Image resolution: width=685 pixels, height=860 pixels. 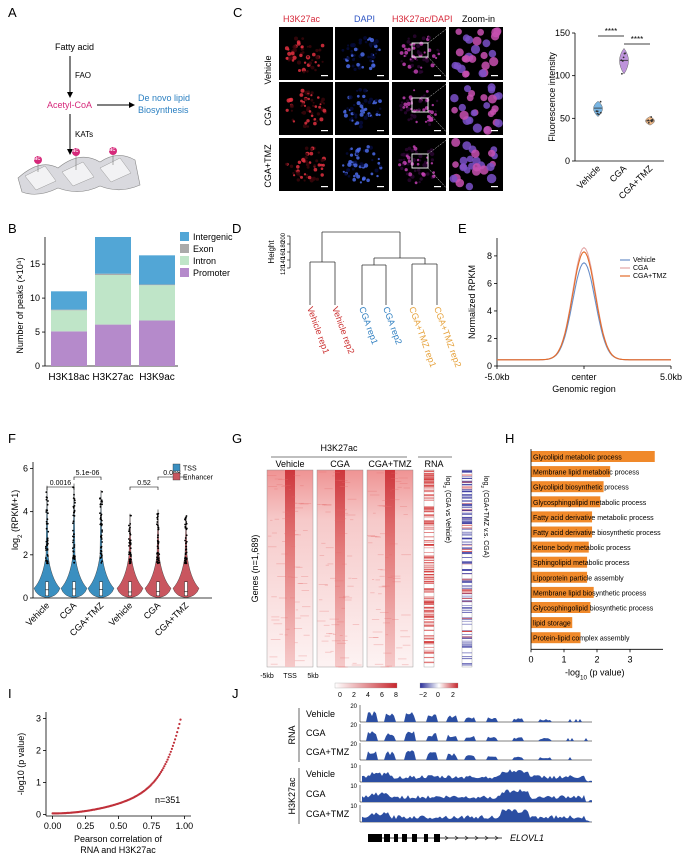 I want to click on panel-label-i: I, so click(x=10, y=693).